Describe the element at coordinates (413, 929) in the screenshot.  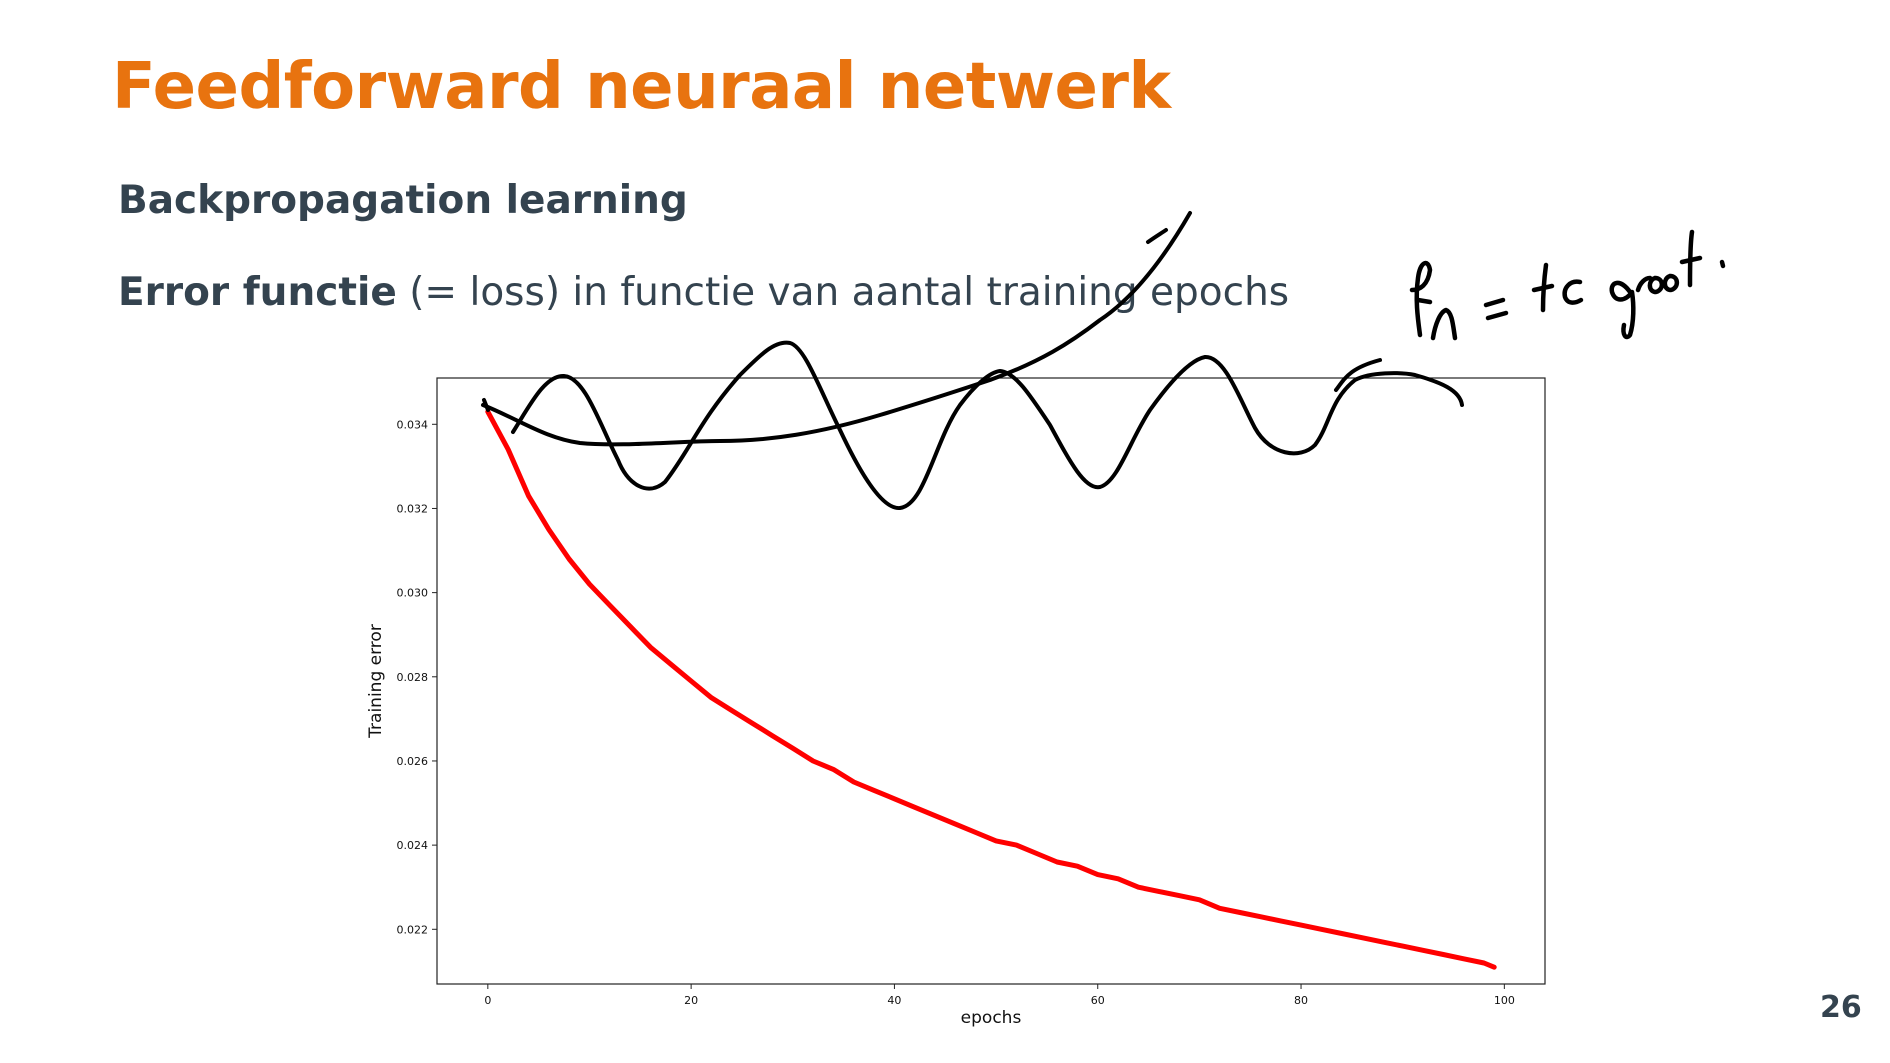
I see `y-tick-label: 0.022` at that location.